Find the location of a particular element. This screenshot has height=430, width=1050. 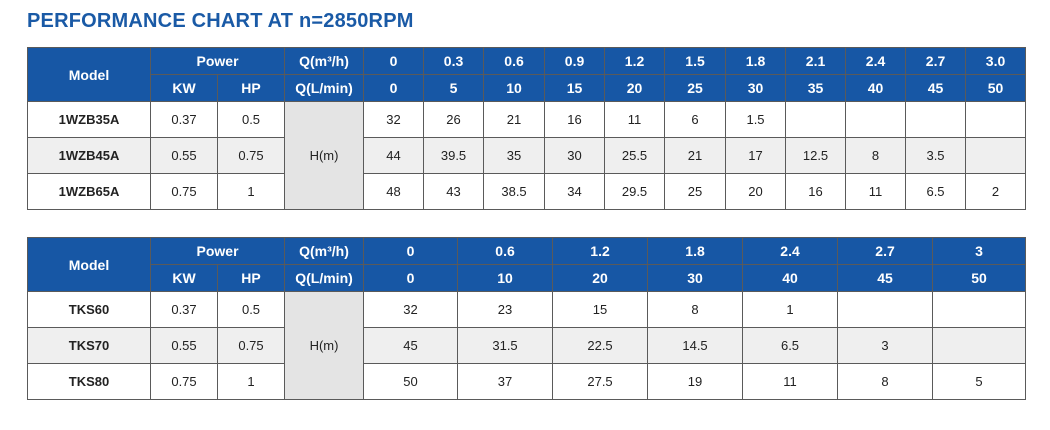

head-cell: 32 is located at coordinates (394, 119).